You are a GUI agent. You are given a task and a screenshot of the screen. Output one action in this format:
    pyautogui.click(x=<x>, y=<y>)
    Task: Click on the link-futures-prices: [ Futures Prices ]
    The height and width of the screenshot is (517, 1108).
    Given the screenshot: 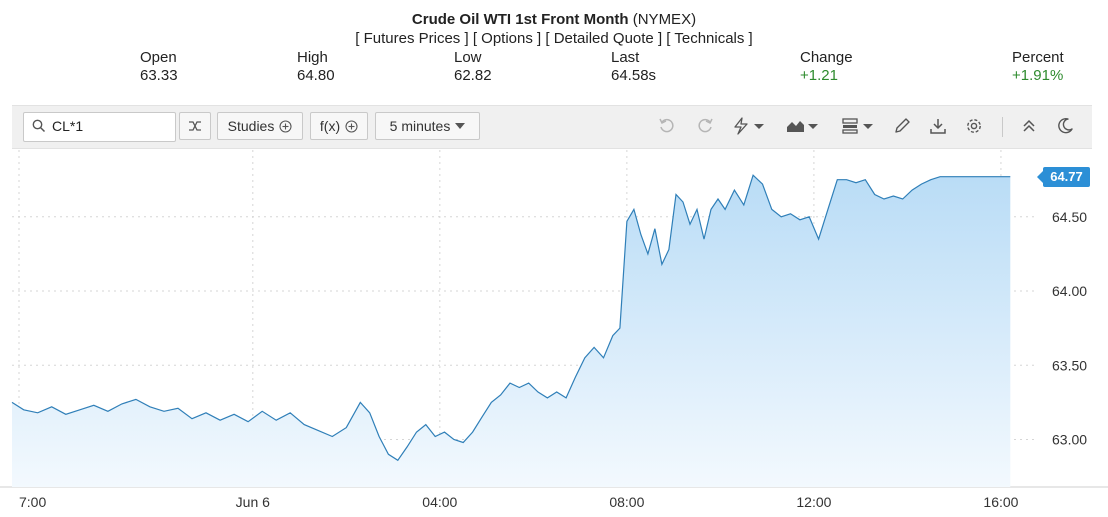 What is the action you would take?
    pyautogui.click(x=412, y=38)
    